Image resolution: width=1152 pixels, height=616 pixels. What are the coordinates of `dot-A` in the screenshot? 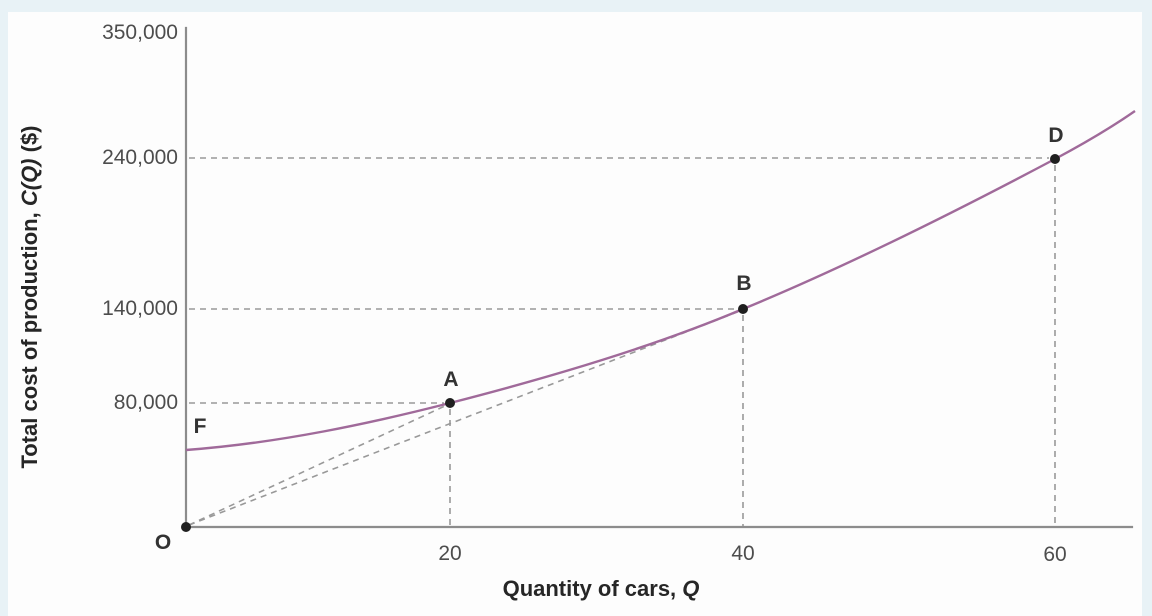 It's located at (450, 403).